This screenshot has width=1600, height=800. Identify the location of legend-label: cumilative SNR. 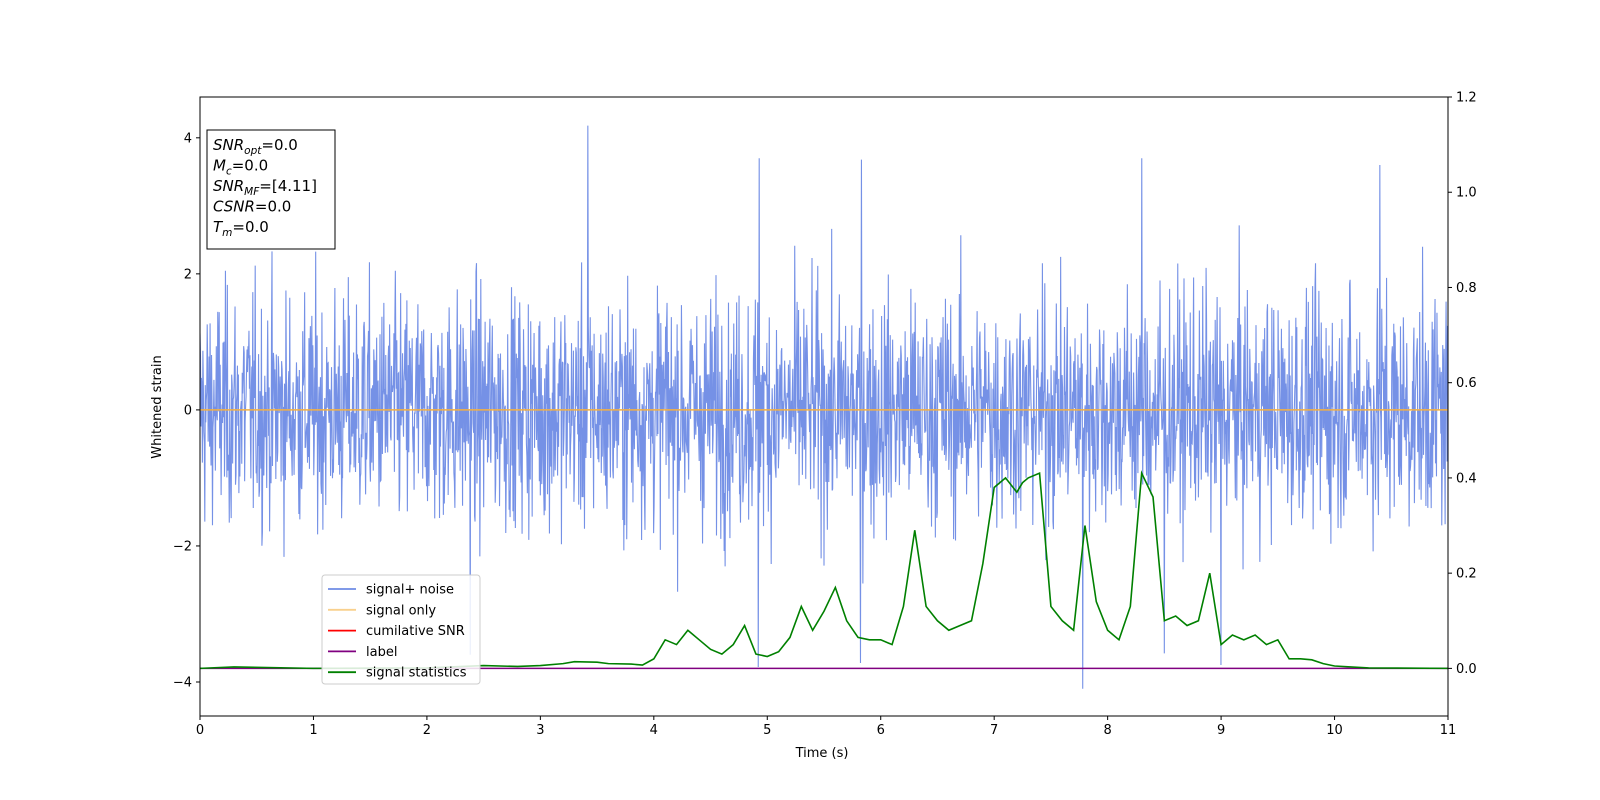
(415, 631).